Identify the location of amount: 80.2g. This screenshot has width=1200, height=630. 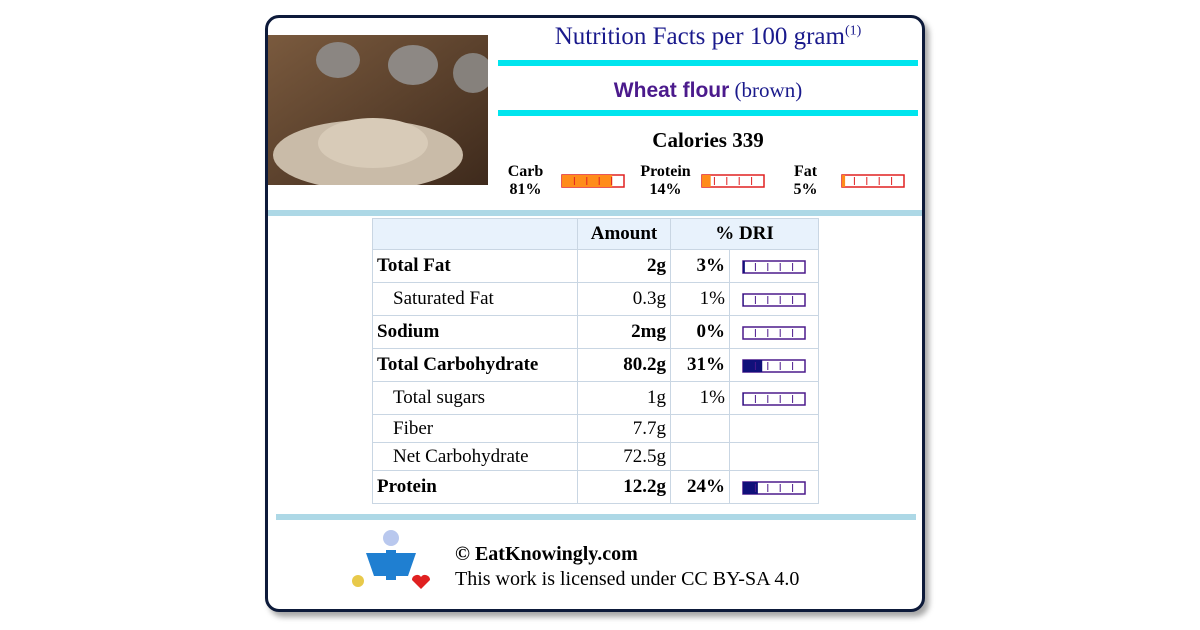
(624, 365).